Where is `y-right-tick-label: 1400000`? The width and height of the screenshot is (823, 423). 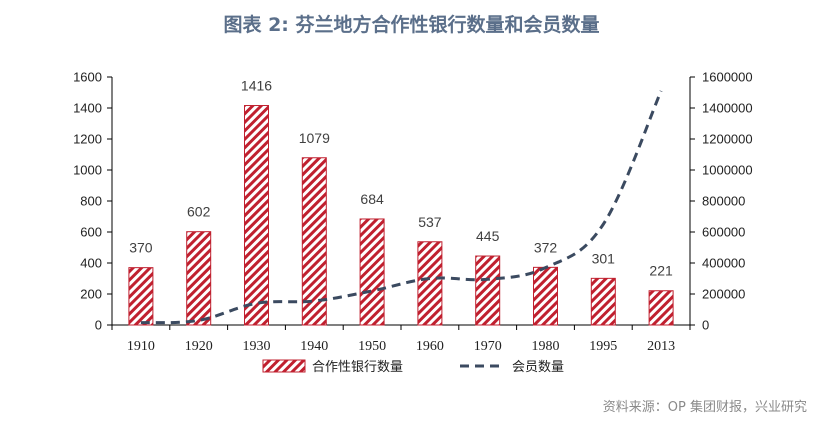
y-right-tick-label: 1400000 is located at coordinates (727, 108).